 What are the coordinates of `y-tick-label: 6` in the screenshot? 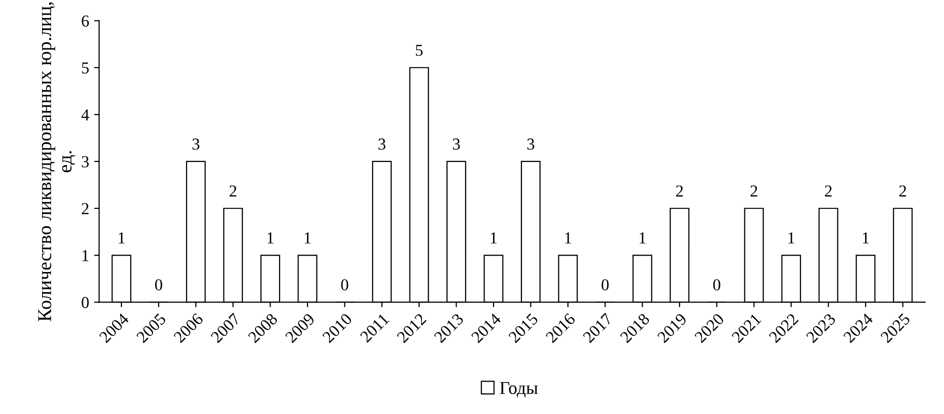 It's located at (85, 21).